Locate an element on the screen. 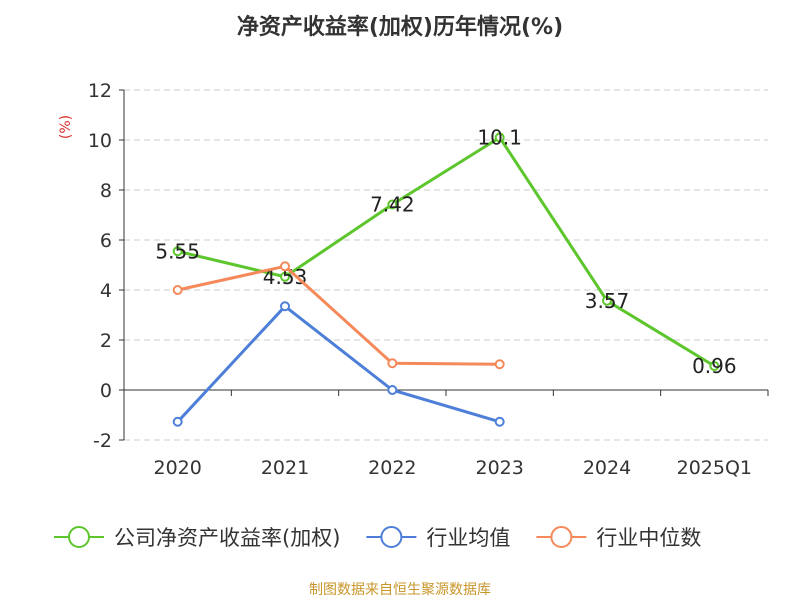 This screenshot has height=600, width=800. y-tick-label: 10 is located at coordinates (100, 141).